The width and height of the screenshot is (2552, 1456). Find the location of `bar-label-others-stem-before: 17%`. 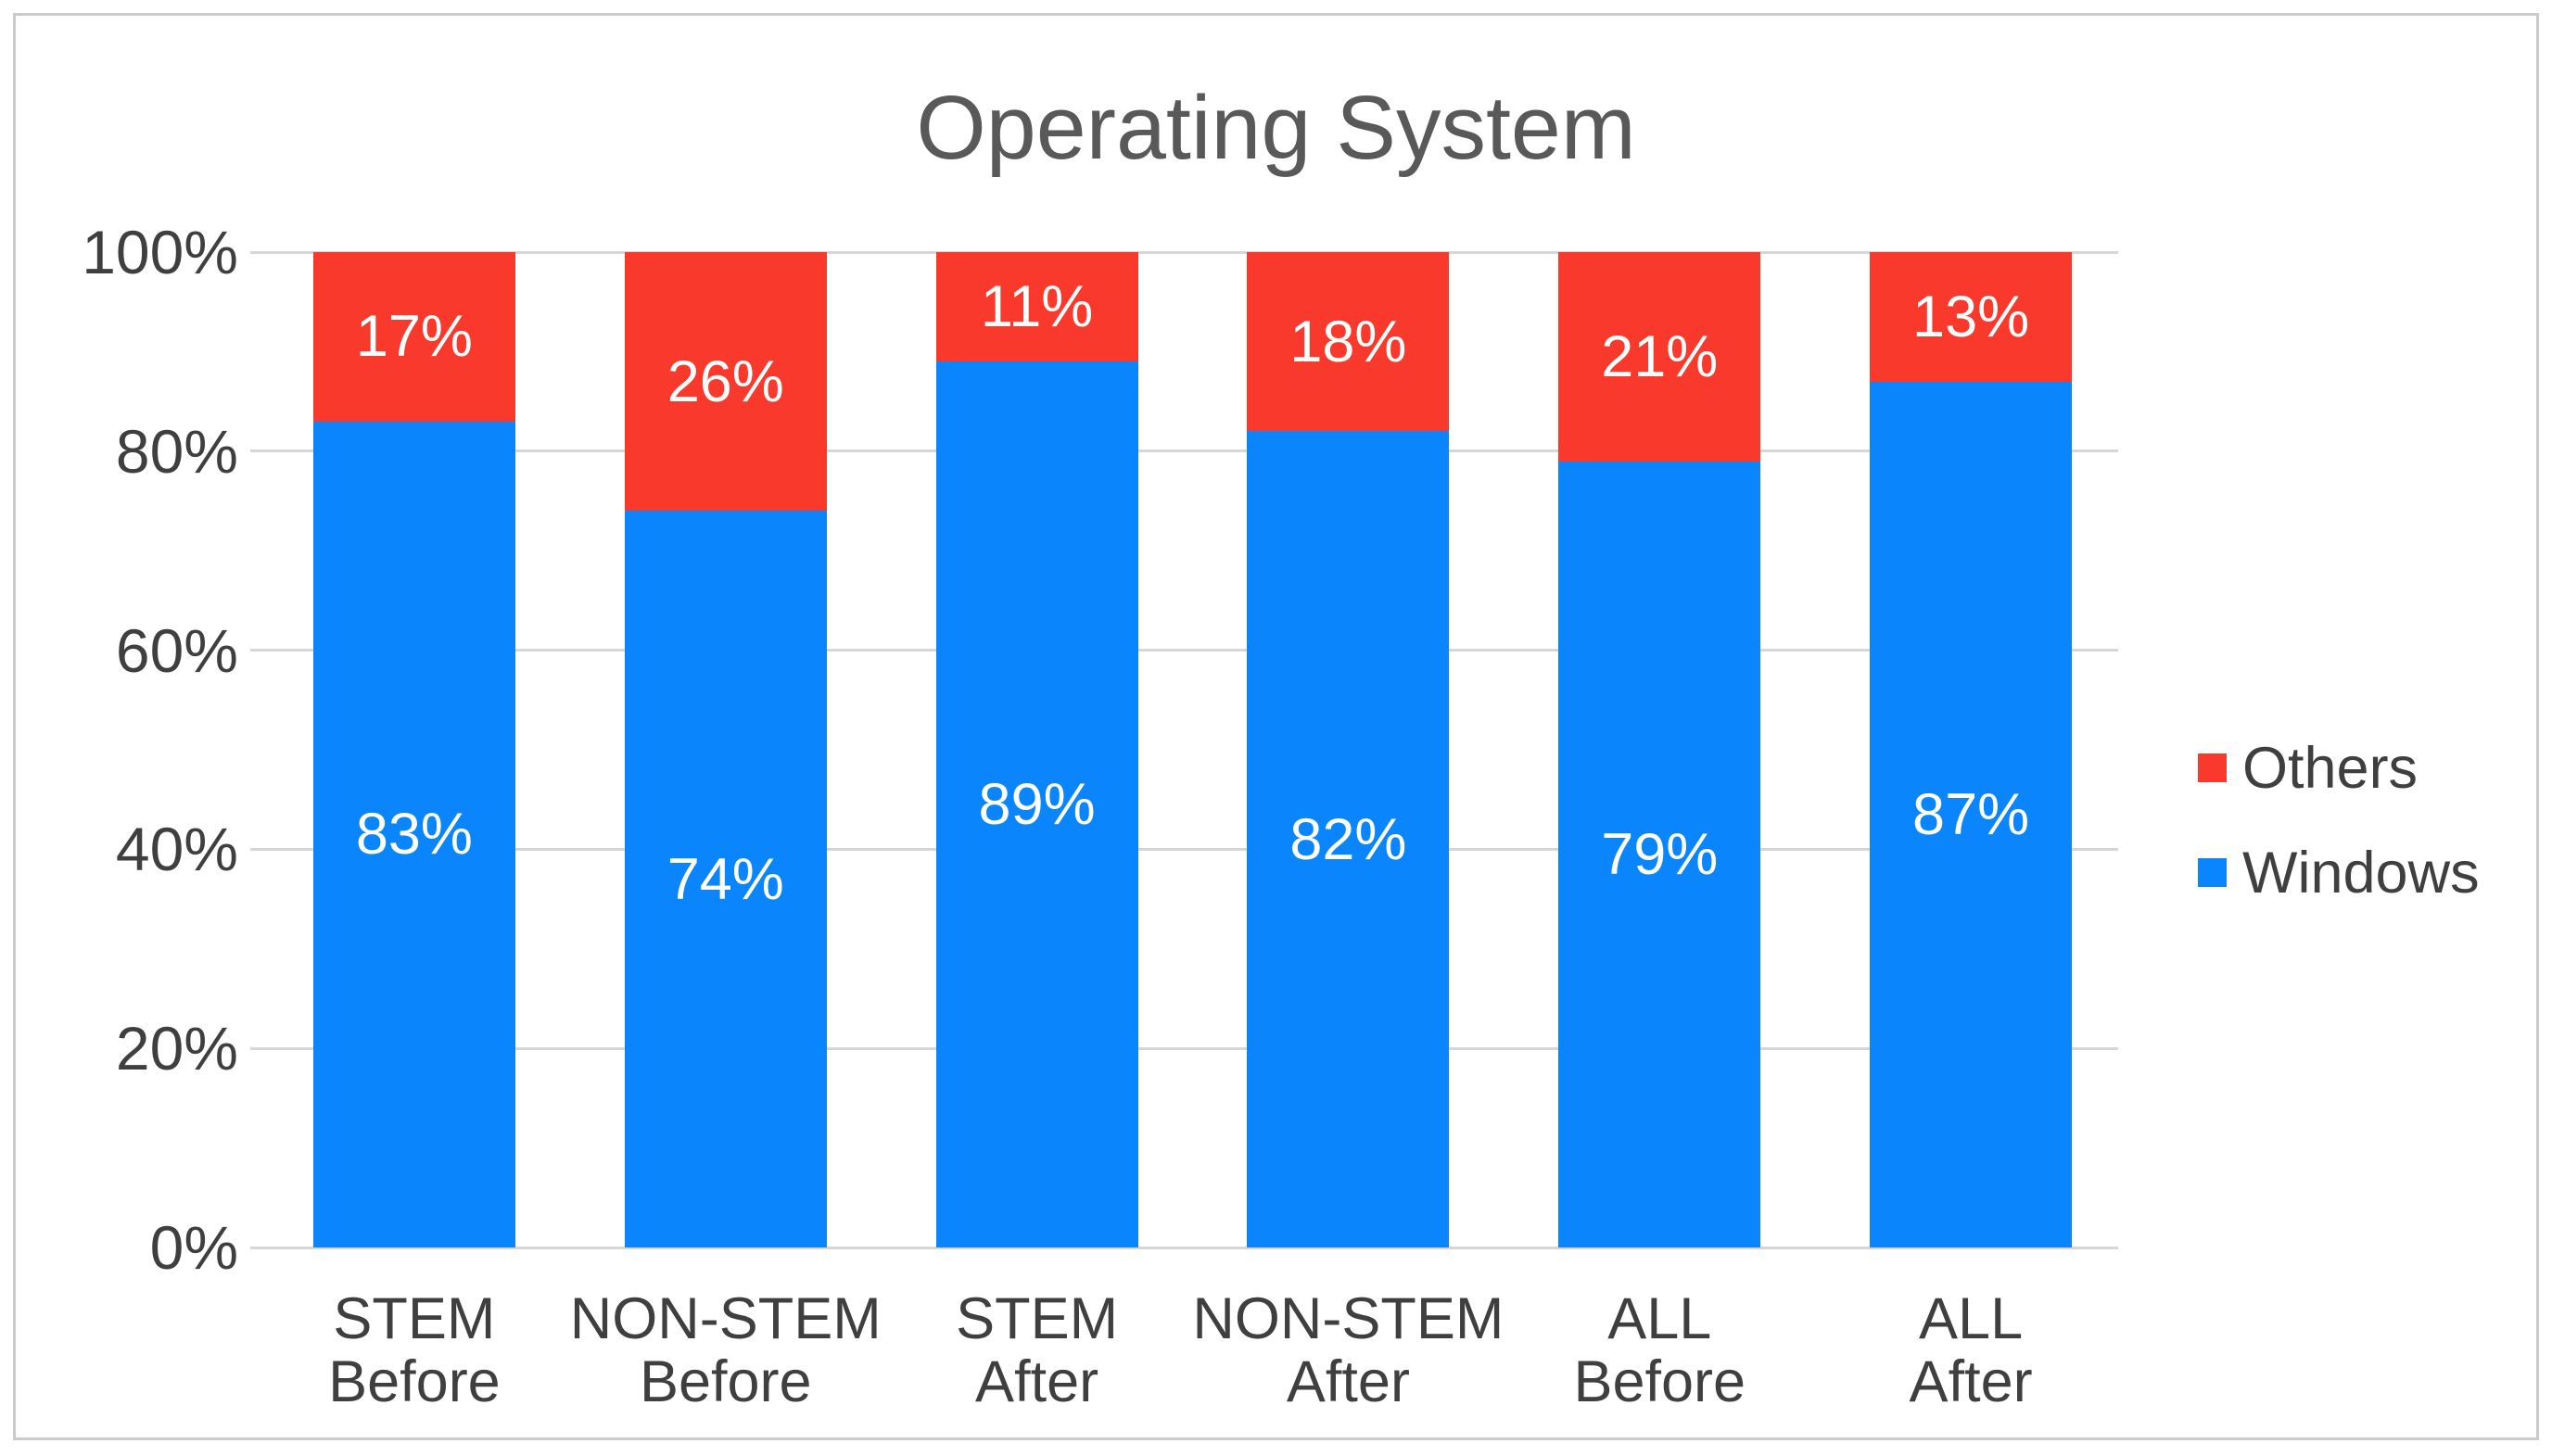

bar-label-others-stem-before: 17% is located at coordinates (414, 337).